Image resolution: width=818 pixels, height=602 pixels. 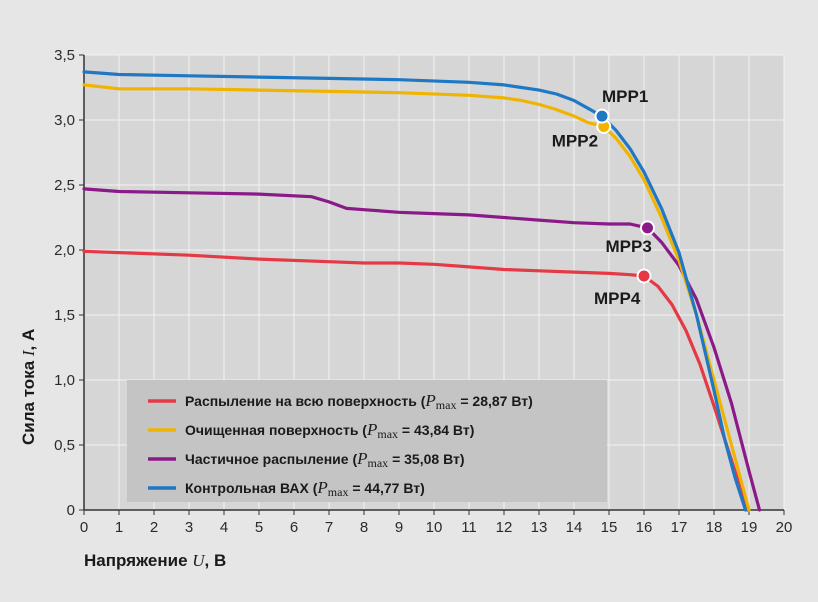 I want to click on mpp-label-cleaned: MPP2, so click(x=575, y=141).